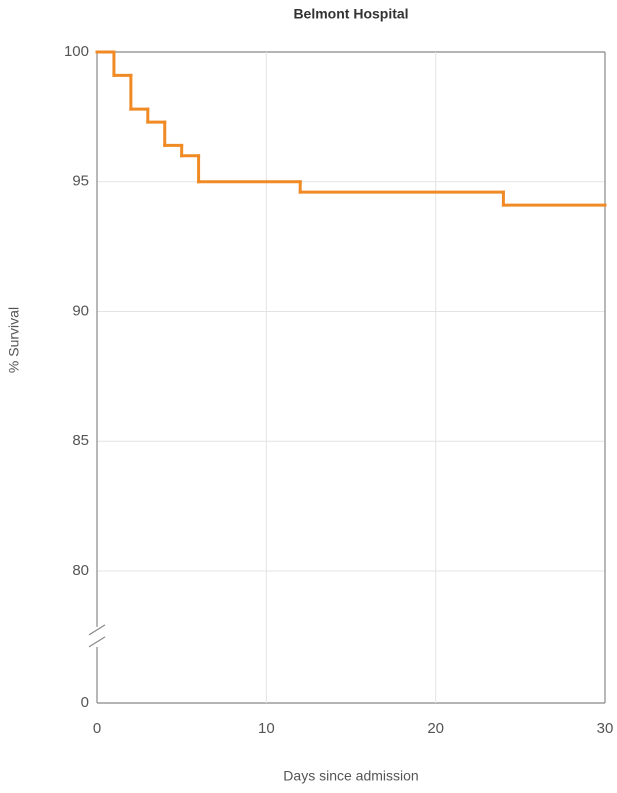 The width and height of the screenshot is (617, 793). What do you see at coordinates (80, 310) in the screenshot?
I see `y-tick-label: 90` at bounding box center [80, 310].